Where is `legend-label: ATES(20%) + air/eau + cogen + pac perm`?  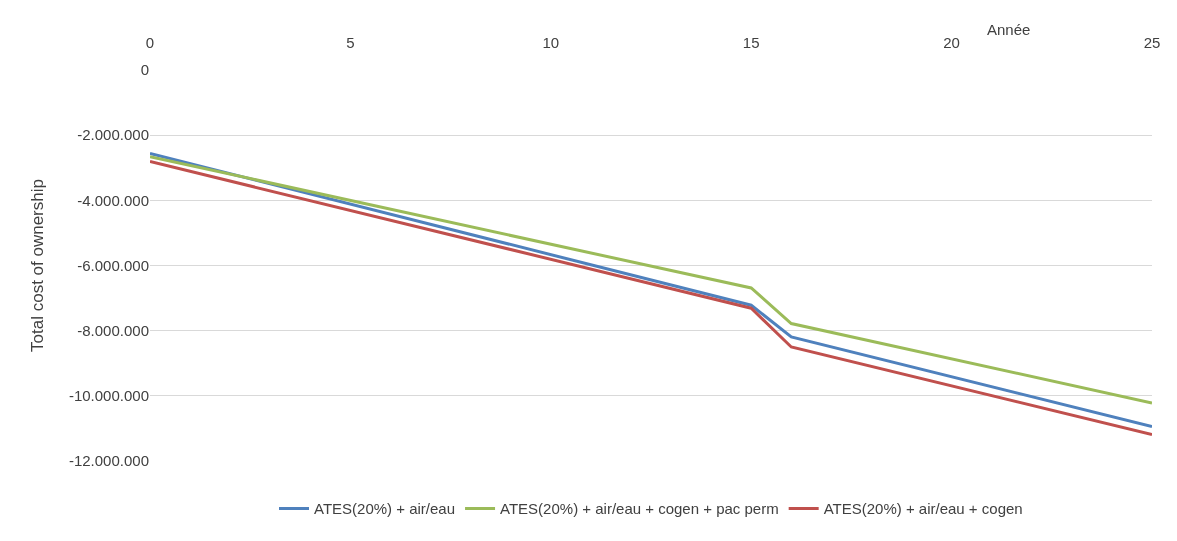 legend-label: ATES(20%) + air/eau + cogen + pac perm is located at coordinates (639, 509).